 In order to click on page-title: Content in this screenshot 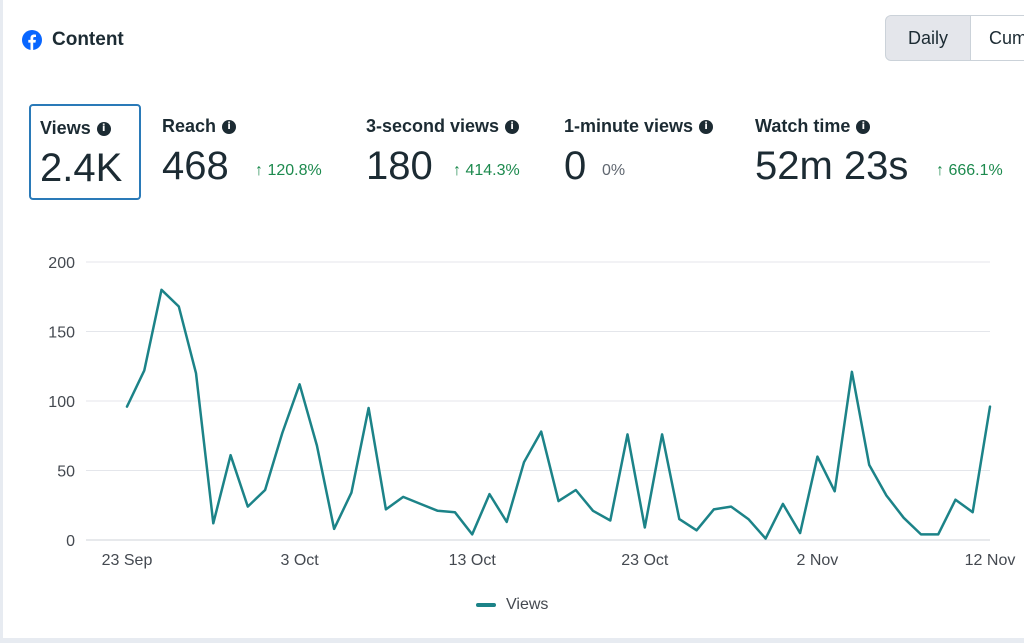, I will do `click(88, 39)`.